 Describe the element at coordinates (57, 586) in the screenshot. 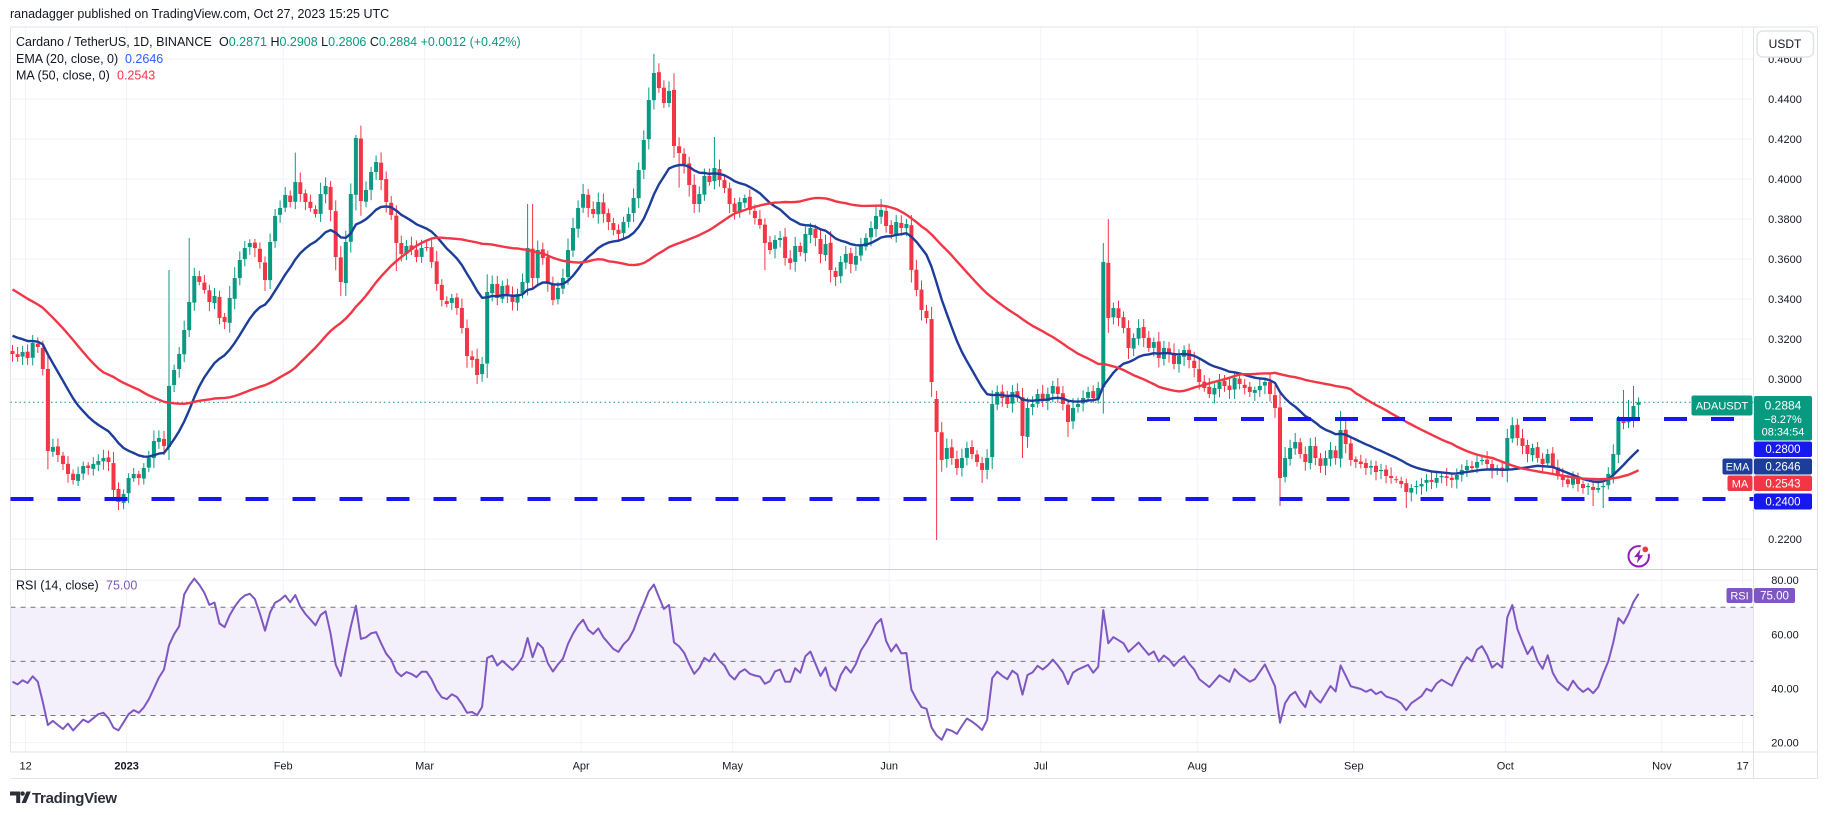

I see `svg-text: RSI (14, close)` at that location.